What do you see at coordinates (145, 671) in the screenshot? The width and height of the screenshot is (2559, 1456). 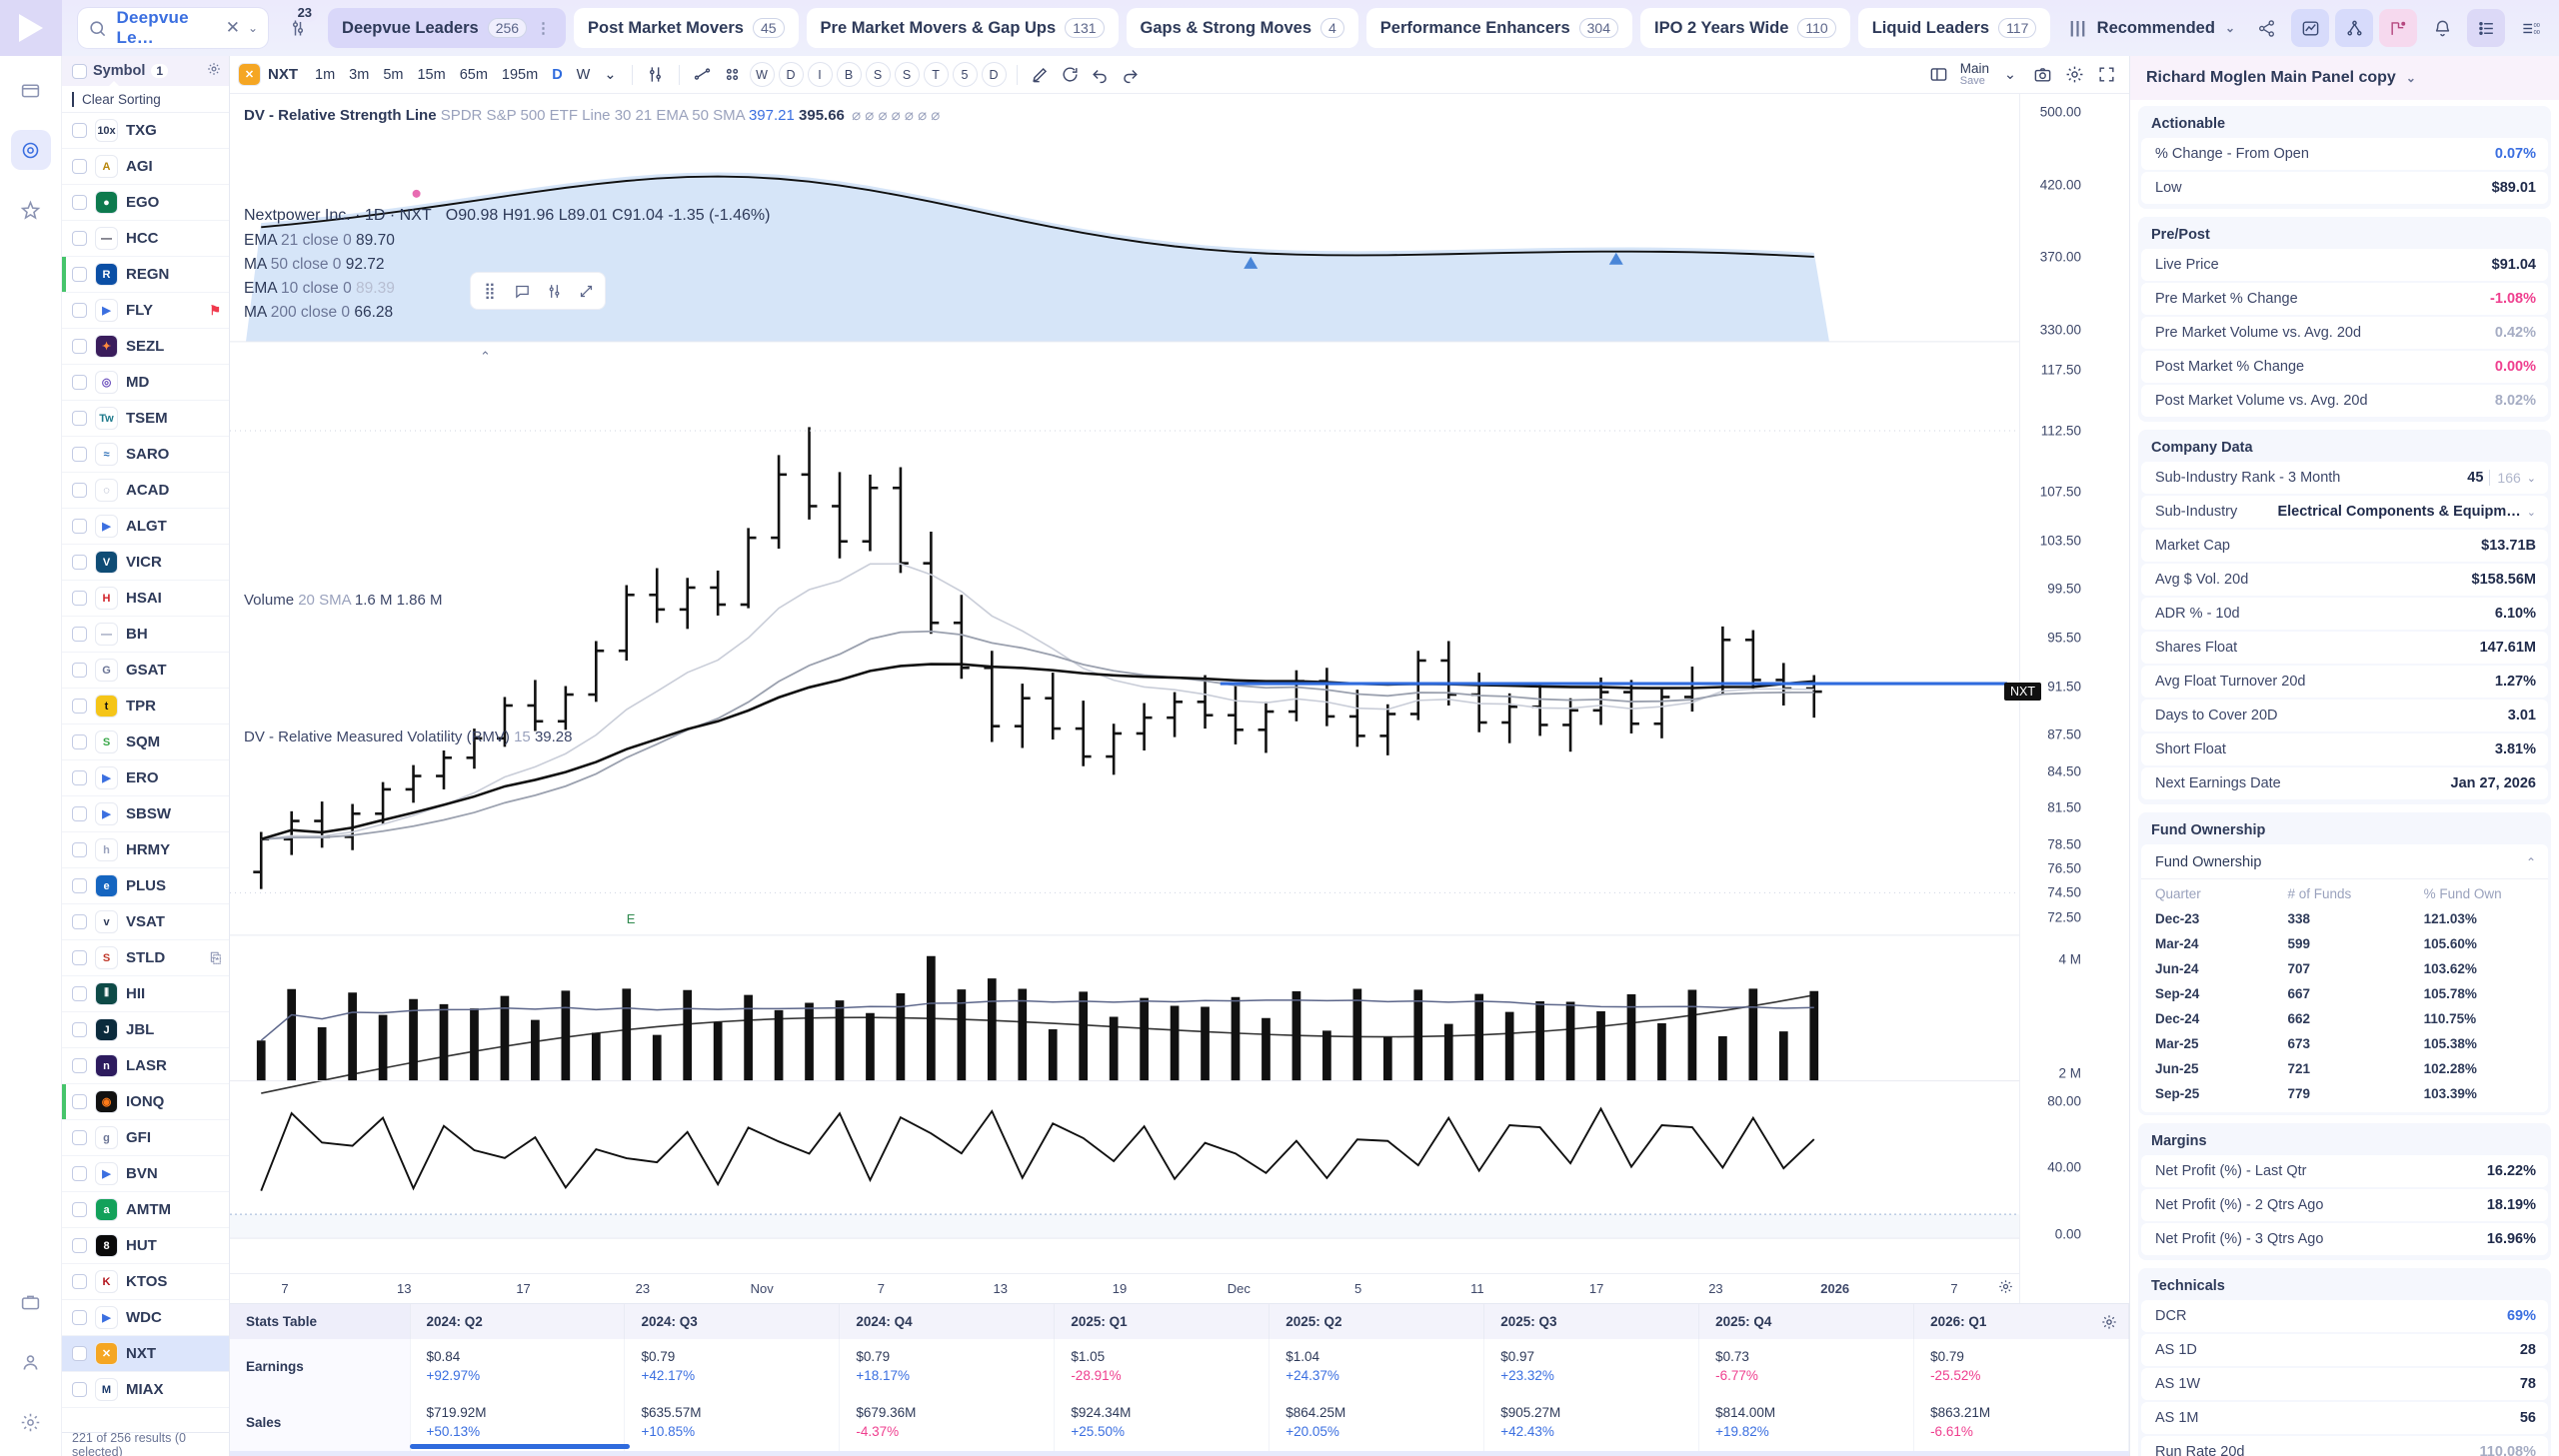 I see `symbol-row-gsat: G GSAT` at bounding box center [145, 671].